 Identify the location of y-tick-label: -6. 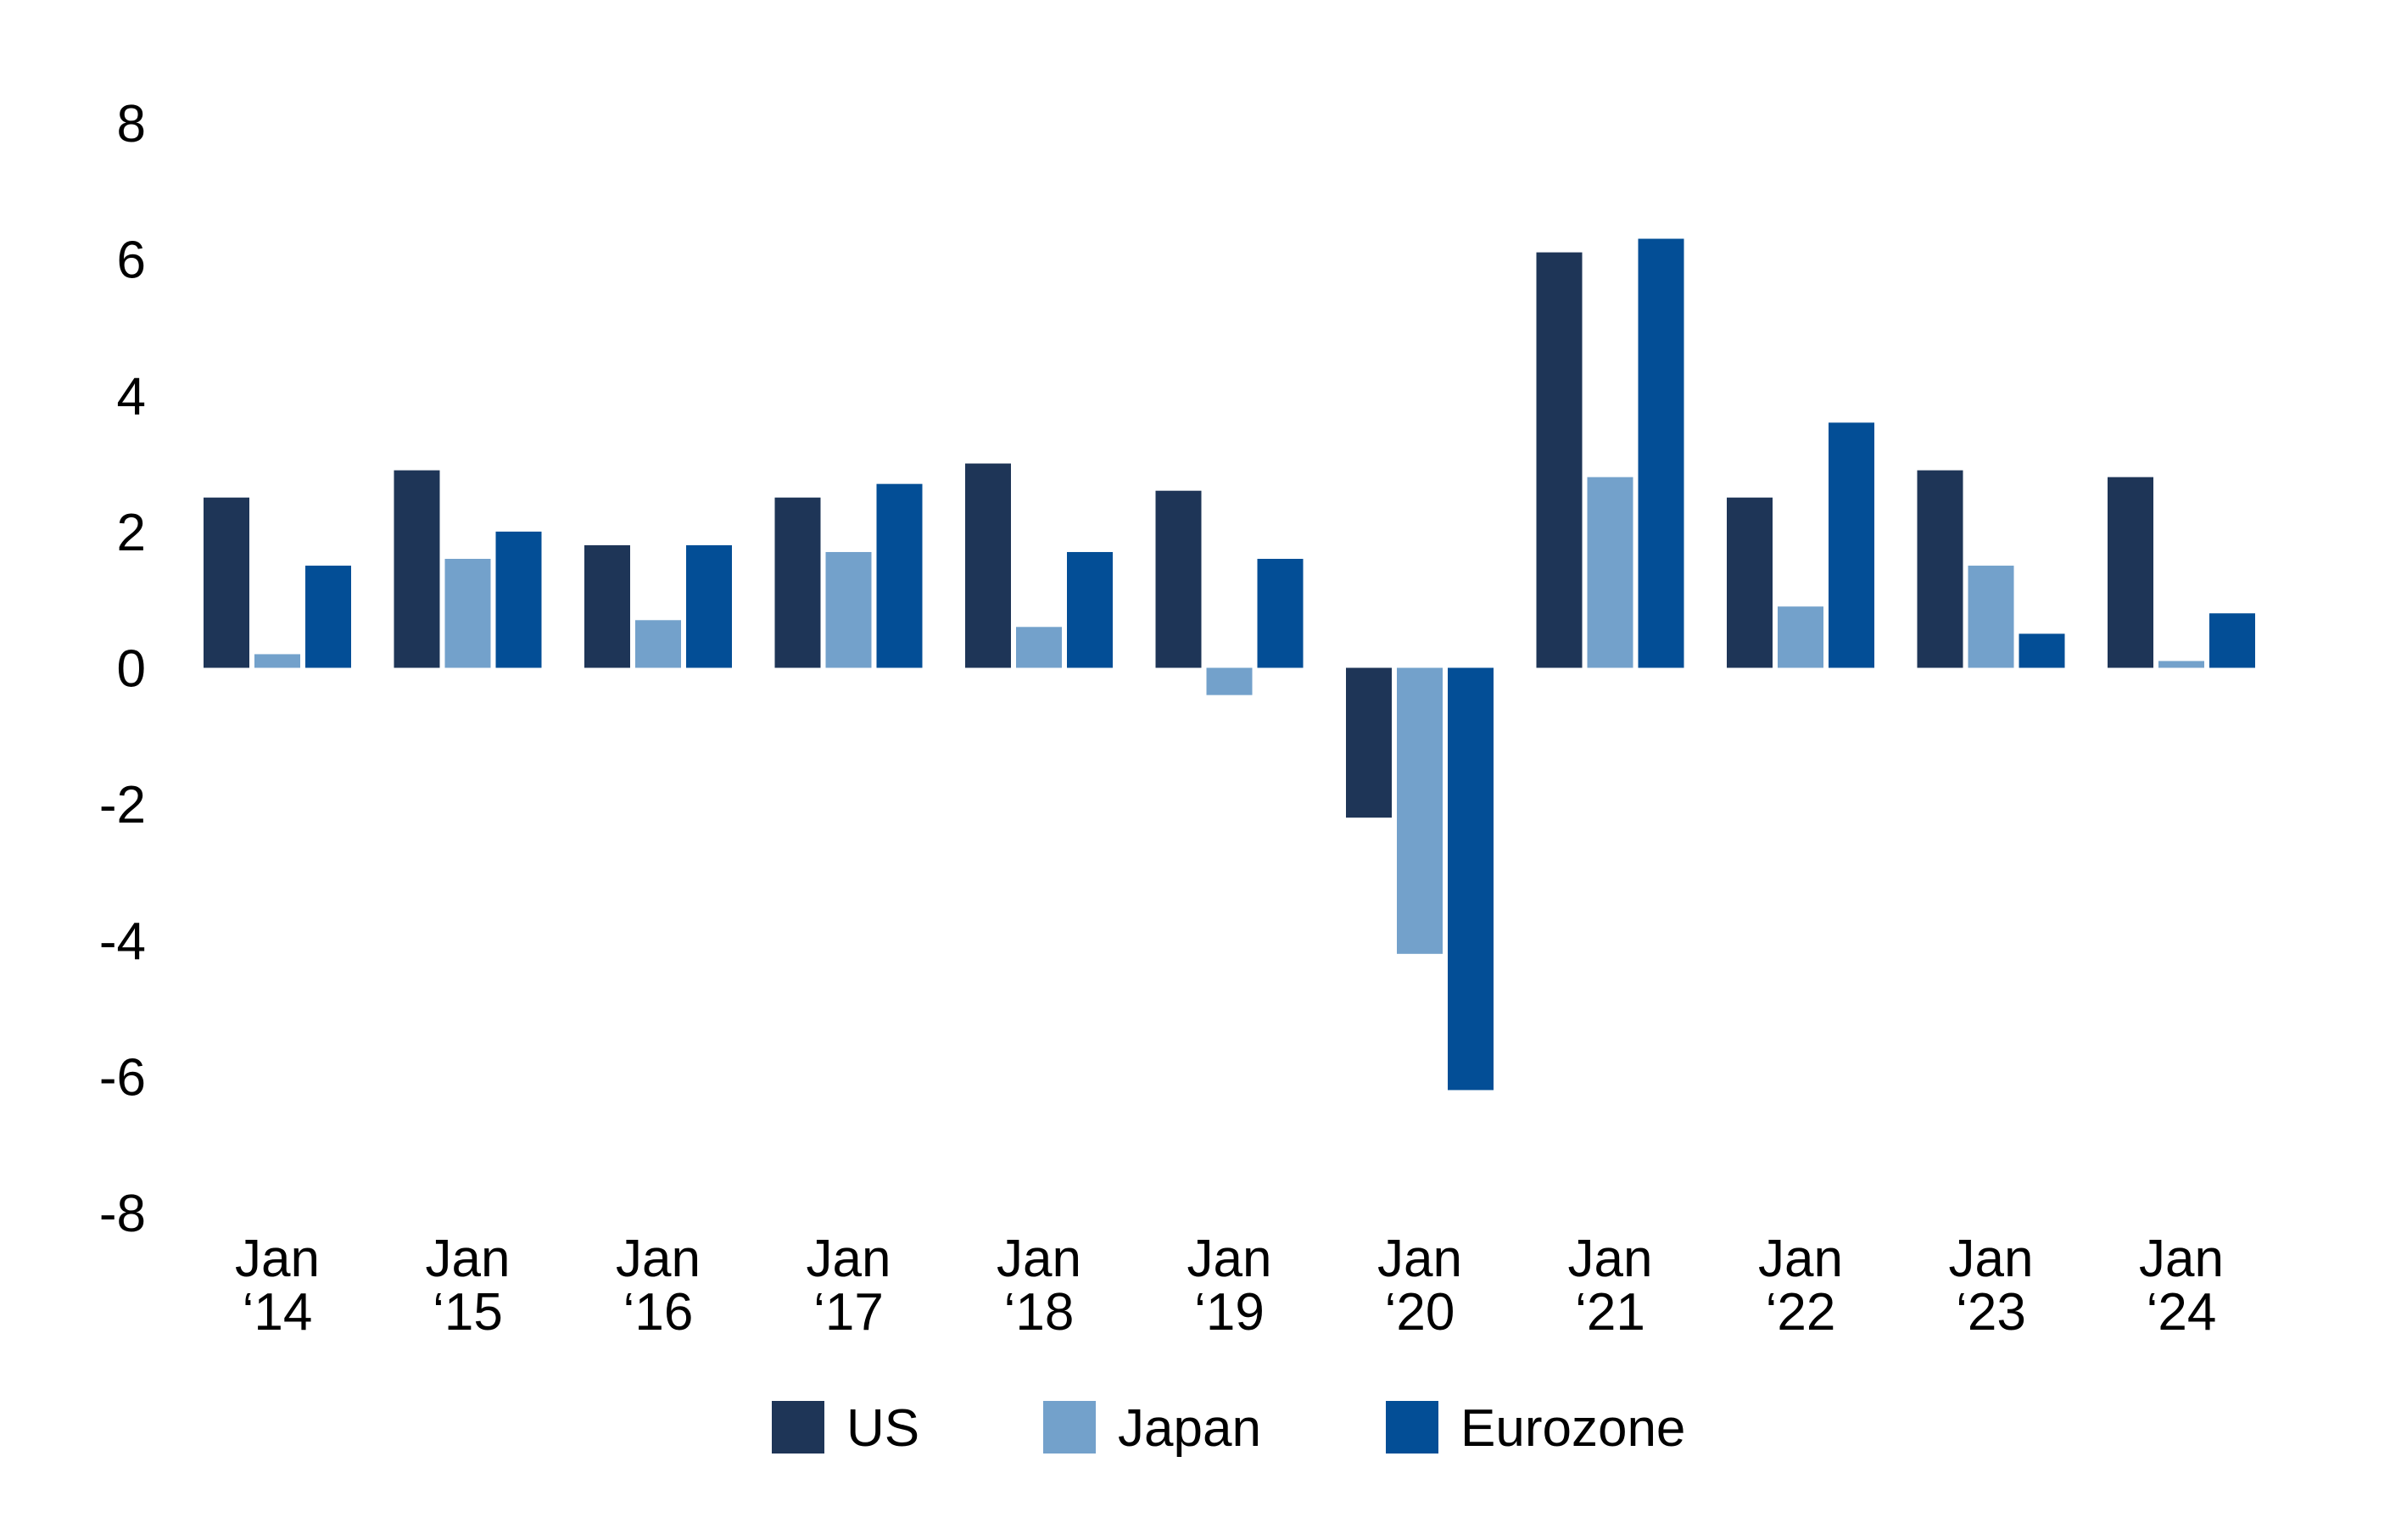
(122, 1077).